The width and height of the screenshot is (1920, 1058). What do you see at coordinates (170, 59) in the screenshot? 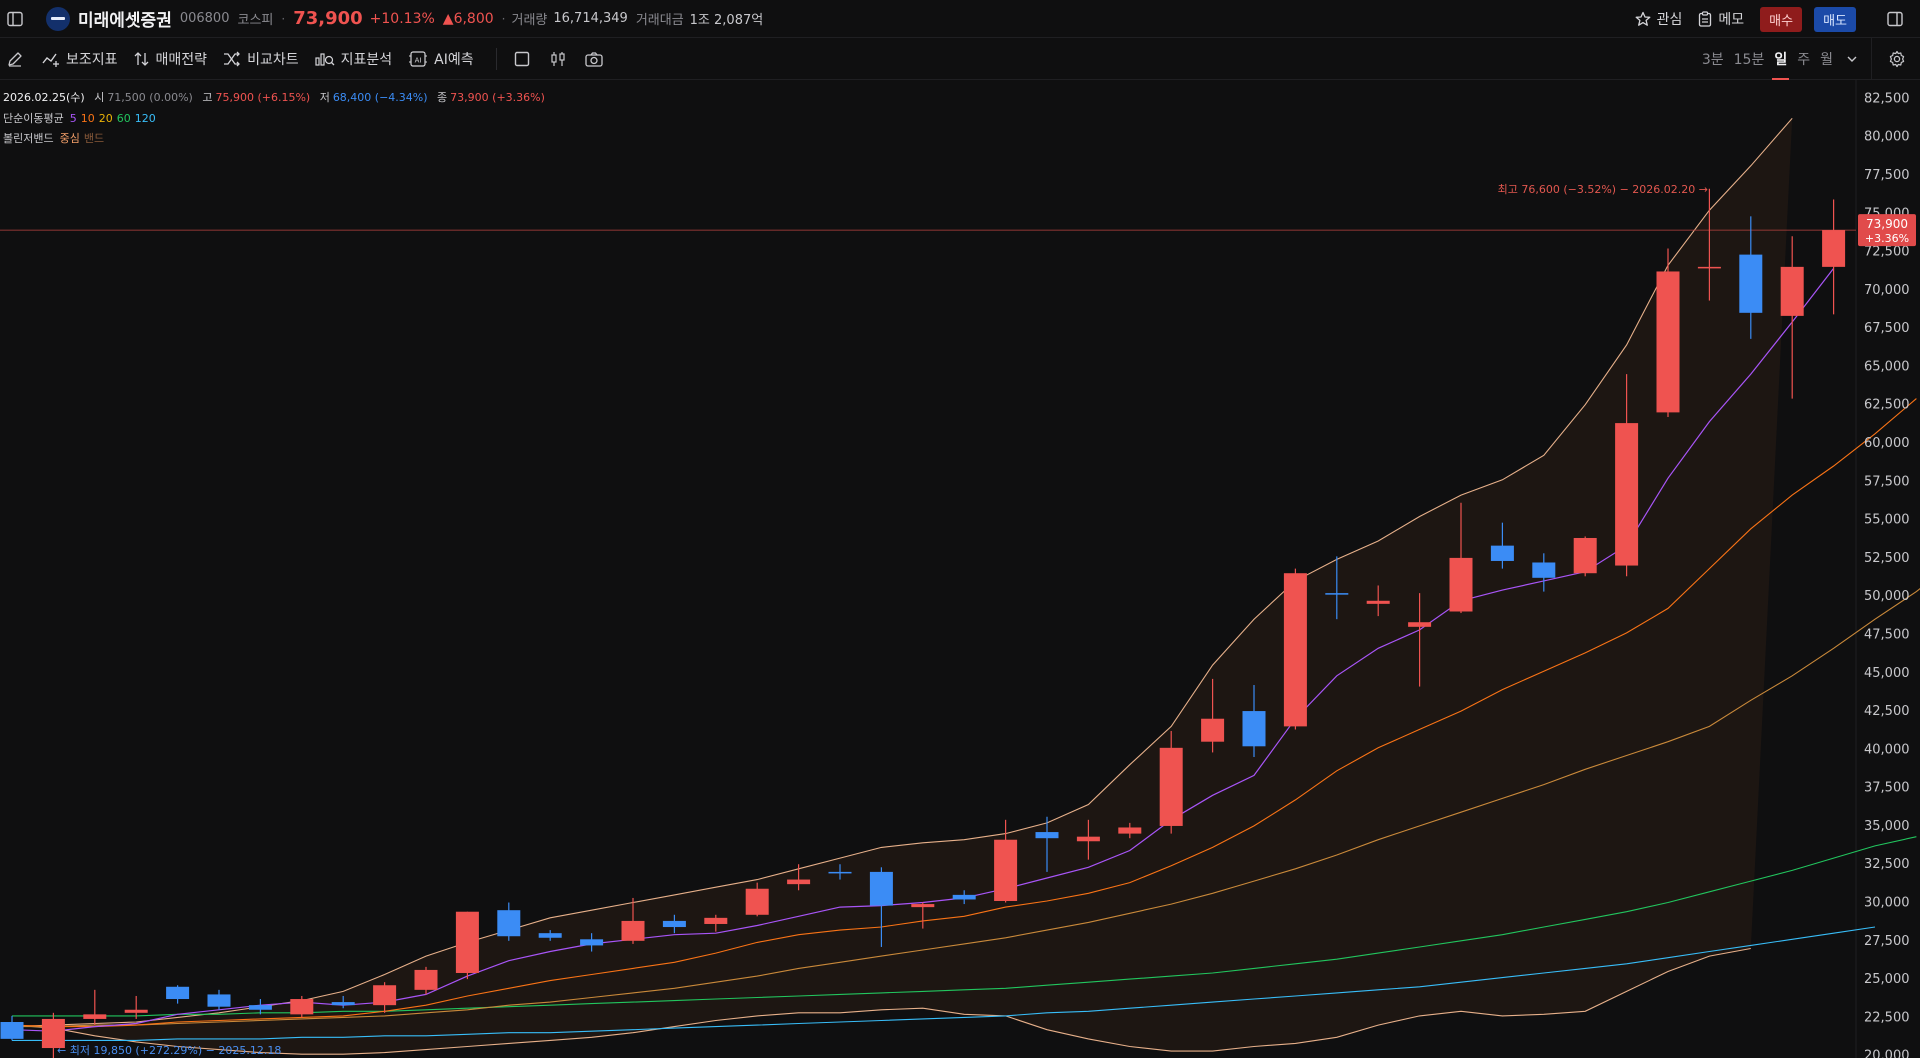
I see `strategy-button: 매매전략` at bounding box center [170, 59].